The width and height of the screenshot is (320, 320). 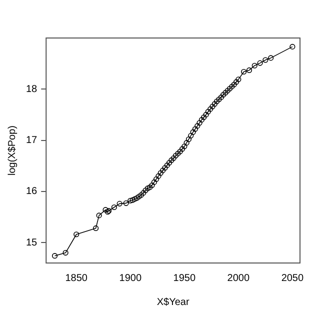 What do you see at coordinates (76, 278) in the screenshot?
I see `x-tick-label: 1850` at bounding box center [76, 278].